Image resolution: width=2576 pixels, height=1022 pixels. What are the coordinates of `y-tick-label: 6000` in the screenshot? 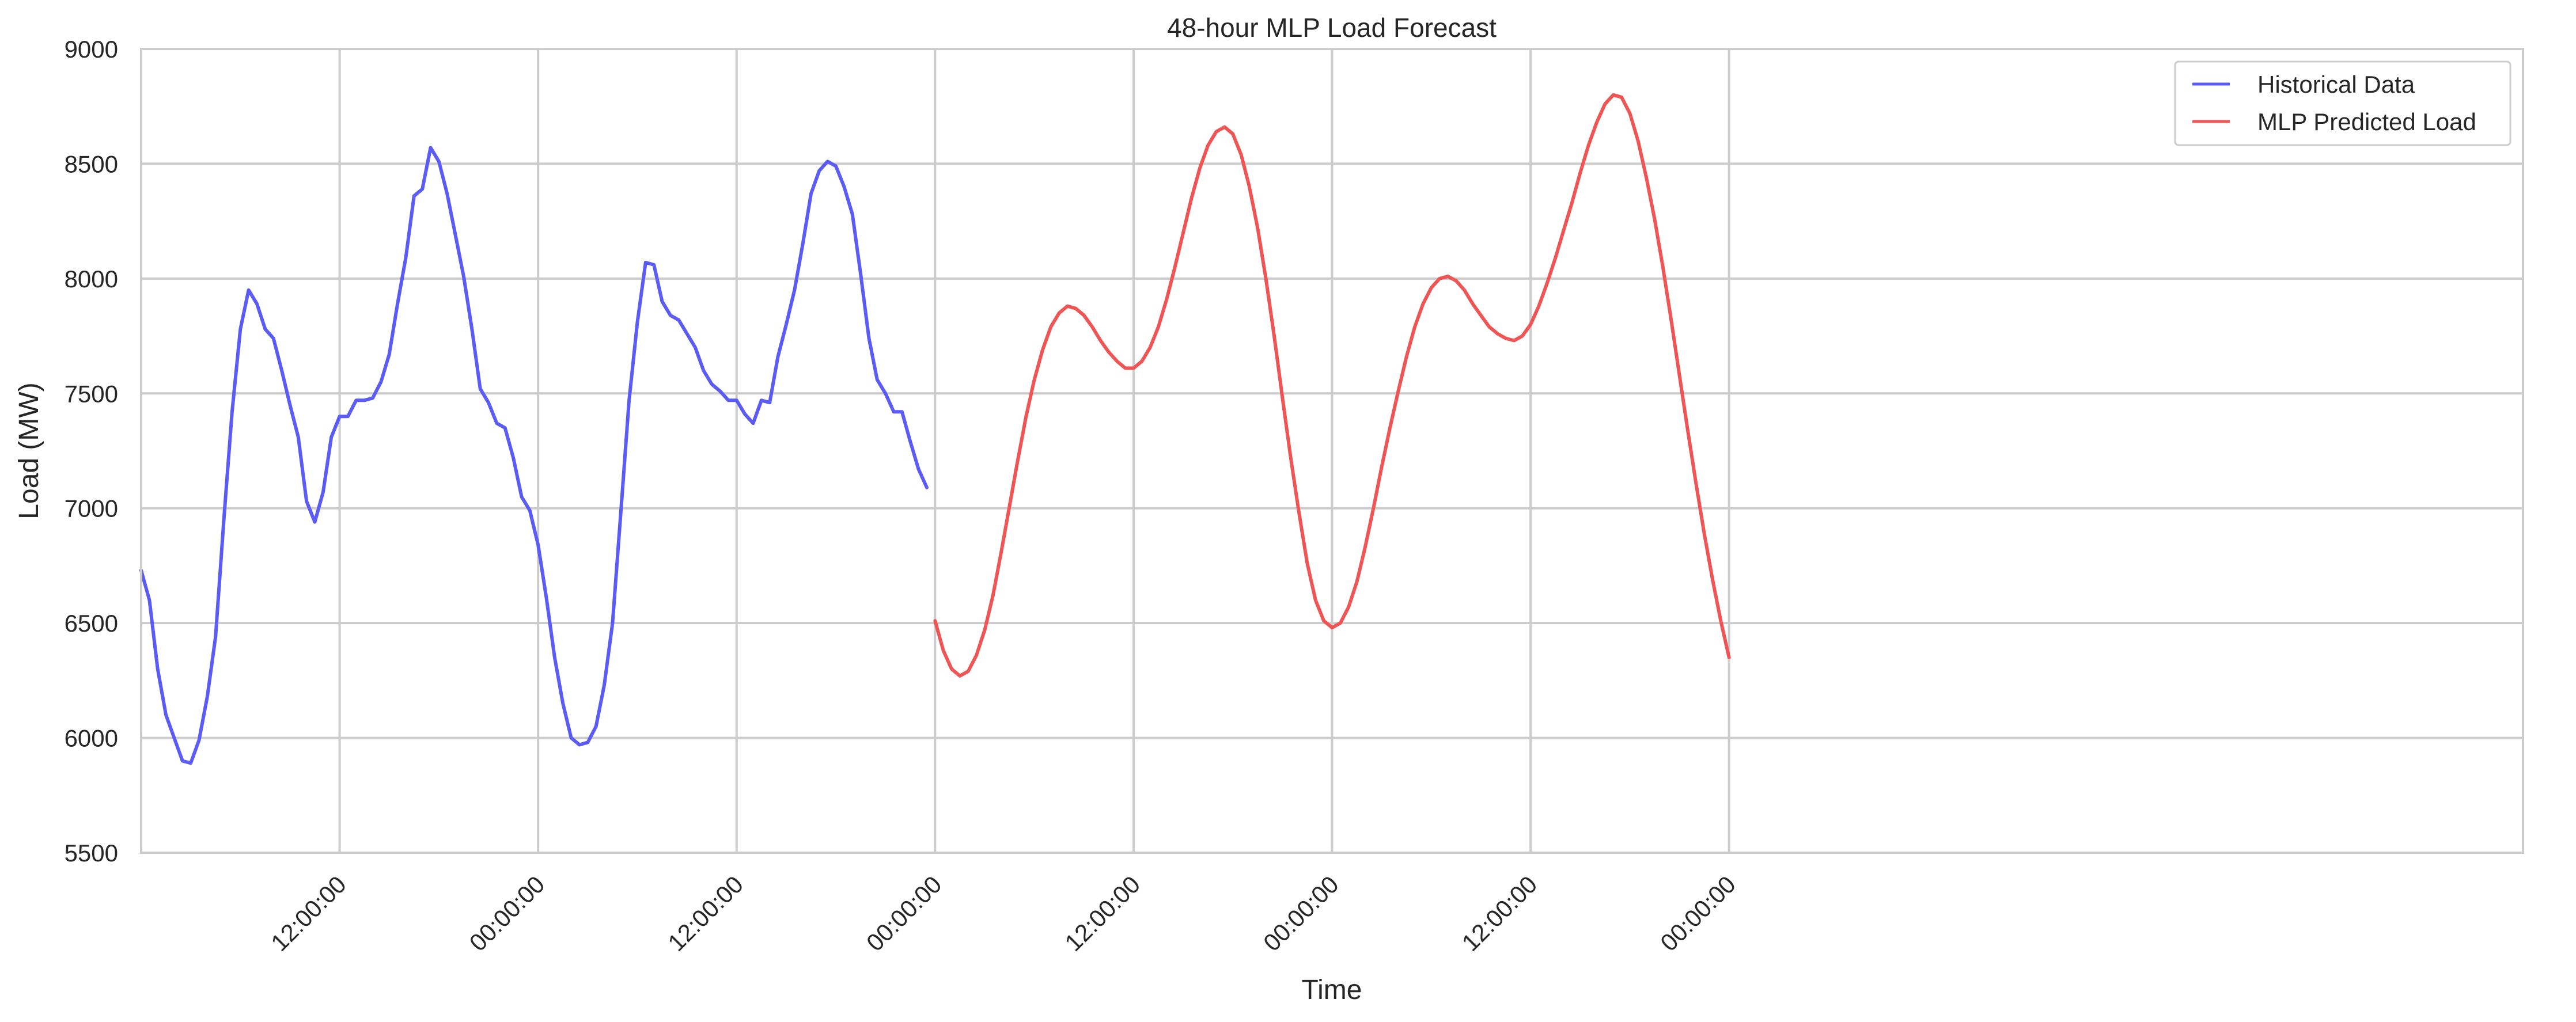 It's located at (91, 738).